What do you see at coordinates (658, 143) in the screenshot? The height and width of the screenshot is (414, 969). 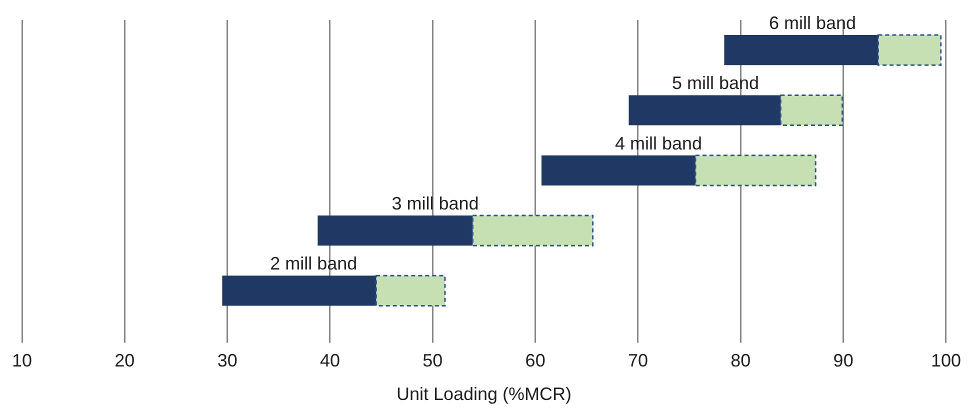 I see `y-tick-label: 4 mill band` at bounding box center [658, 143].